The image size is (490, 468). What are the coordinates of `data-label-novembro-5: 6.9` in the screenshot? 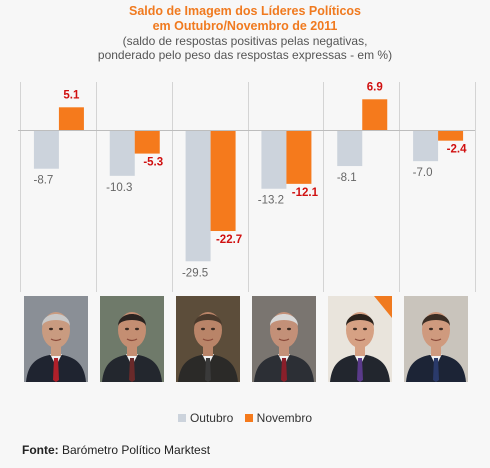 It's located at (375, 87).